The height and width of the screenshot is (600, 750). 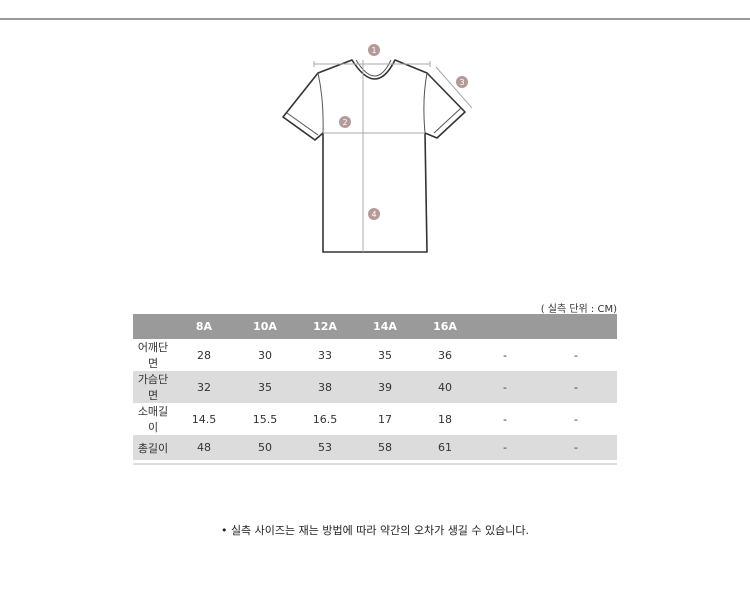 I want to click on table-cell: 18, so click(x=445, y=419).